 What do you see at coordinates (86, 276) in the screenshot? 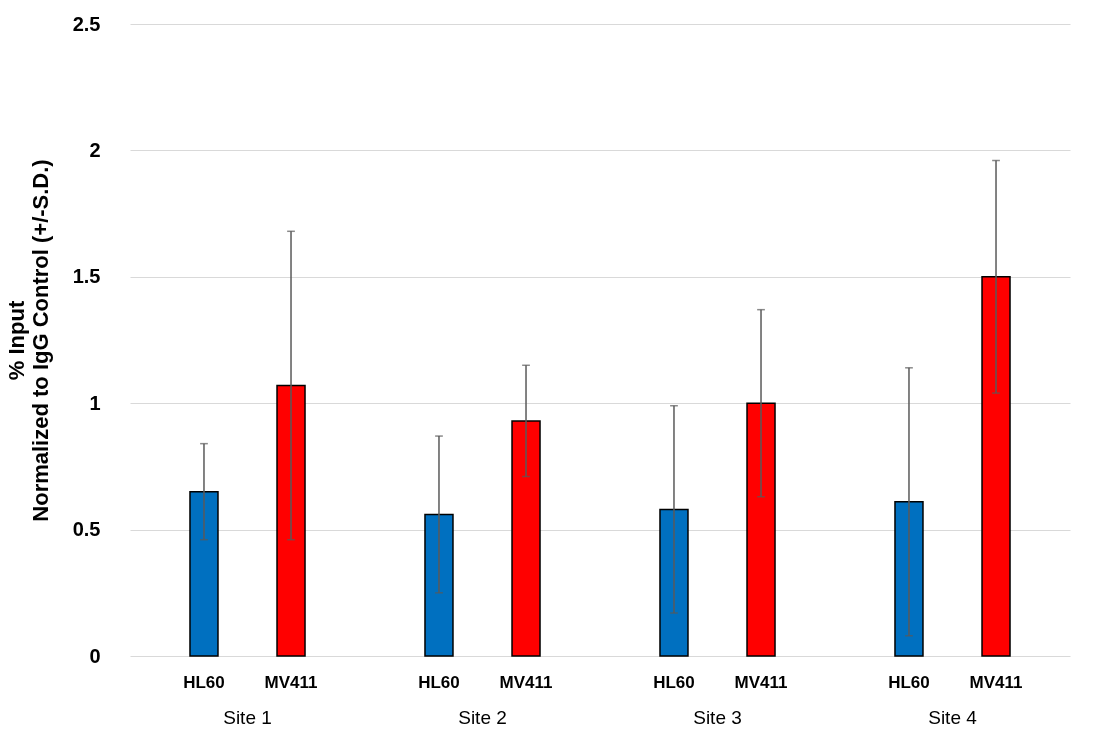
I see `y-tick-label: 1.5` at bounding box center [86, 276].